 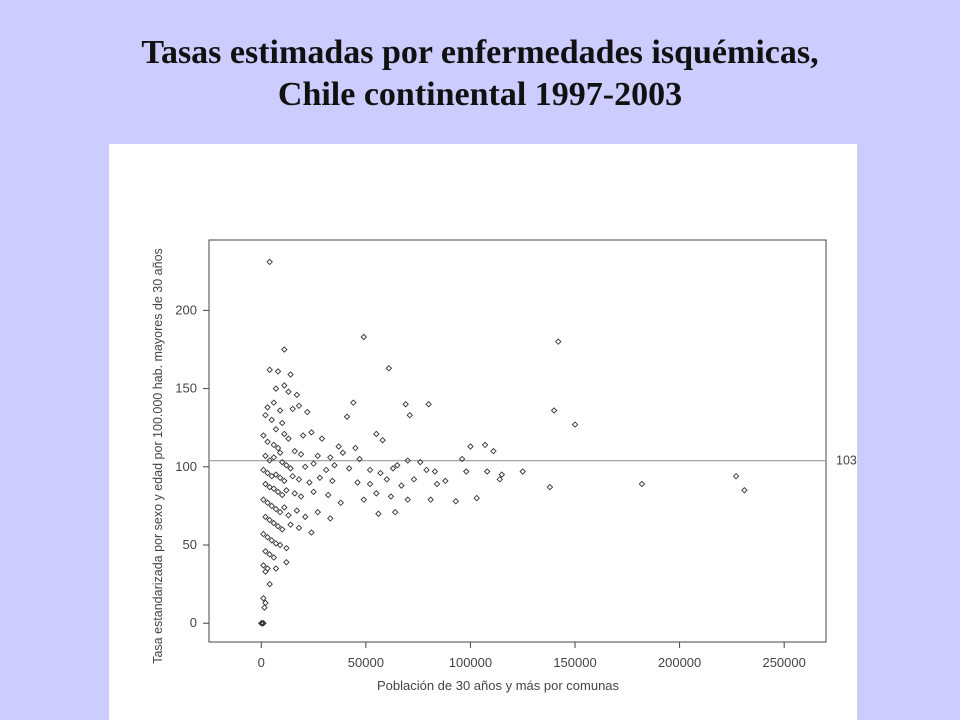 What do you see at coordinates (366, 662) in the screenshot?
I see `x-tick-label: 50000` at bounding box center [366, 662].